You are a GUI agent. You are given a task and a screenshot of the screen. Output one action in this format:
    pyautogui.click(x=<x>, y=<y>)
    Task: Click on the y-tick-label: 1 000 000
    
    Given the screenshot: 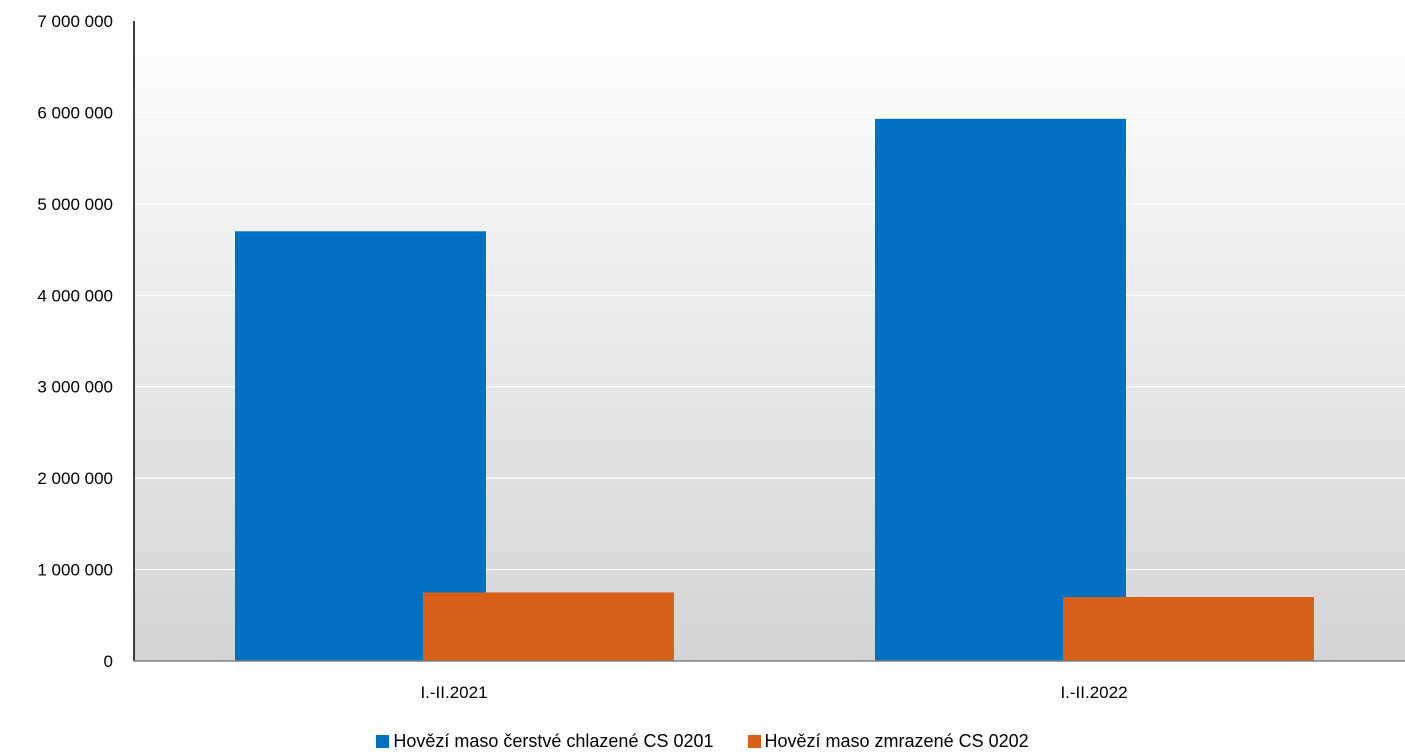 What is the action you would take?
    pyautogui.click(x=75, y=570)
    